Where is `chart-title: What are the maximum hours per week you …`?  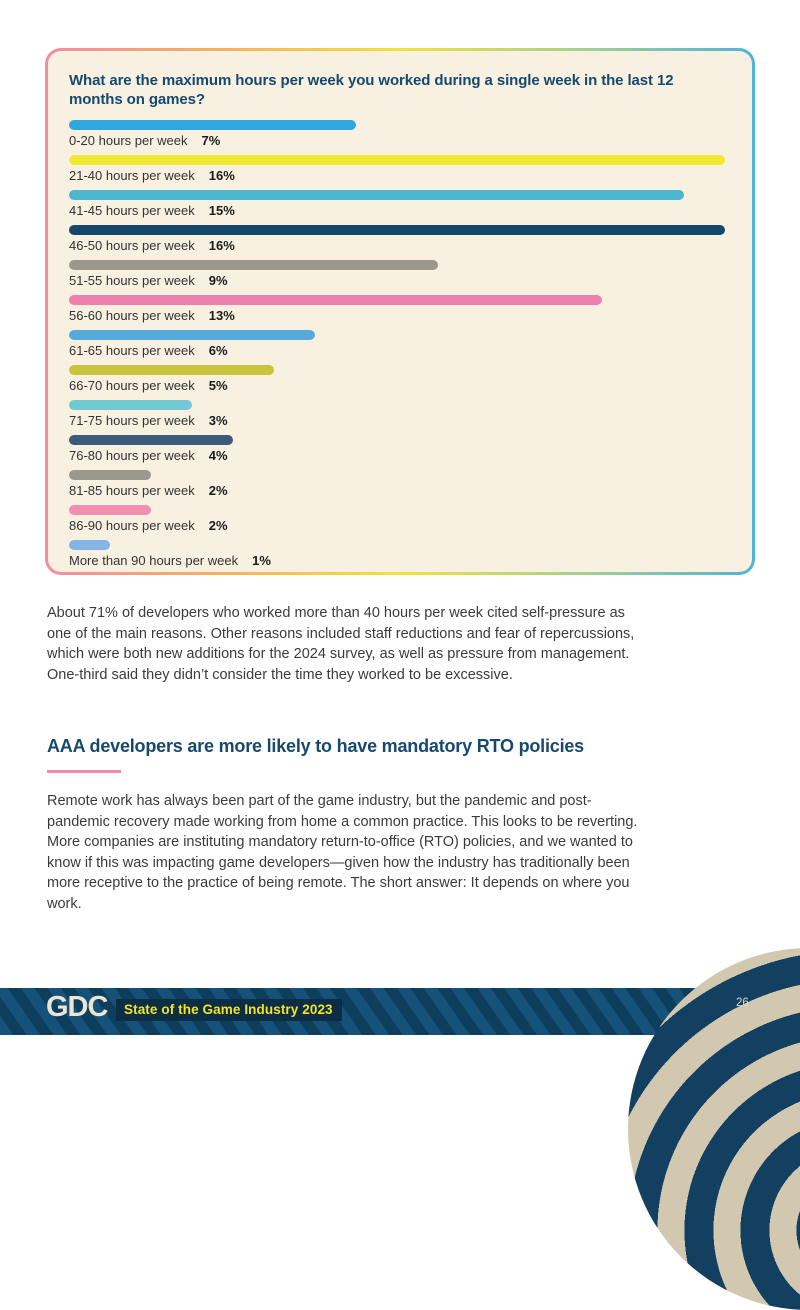
chart-title: What are the maximum hours per week you … is located at coordinates (371, 90).